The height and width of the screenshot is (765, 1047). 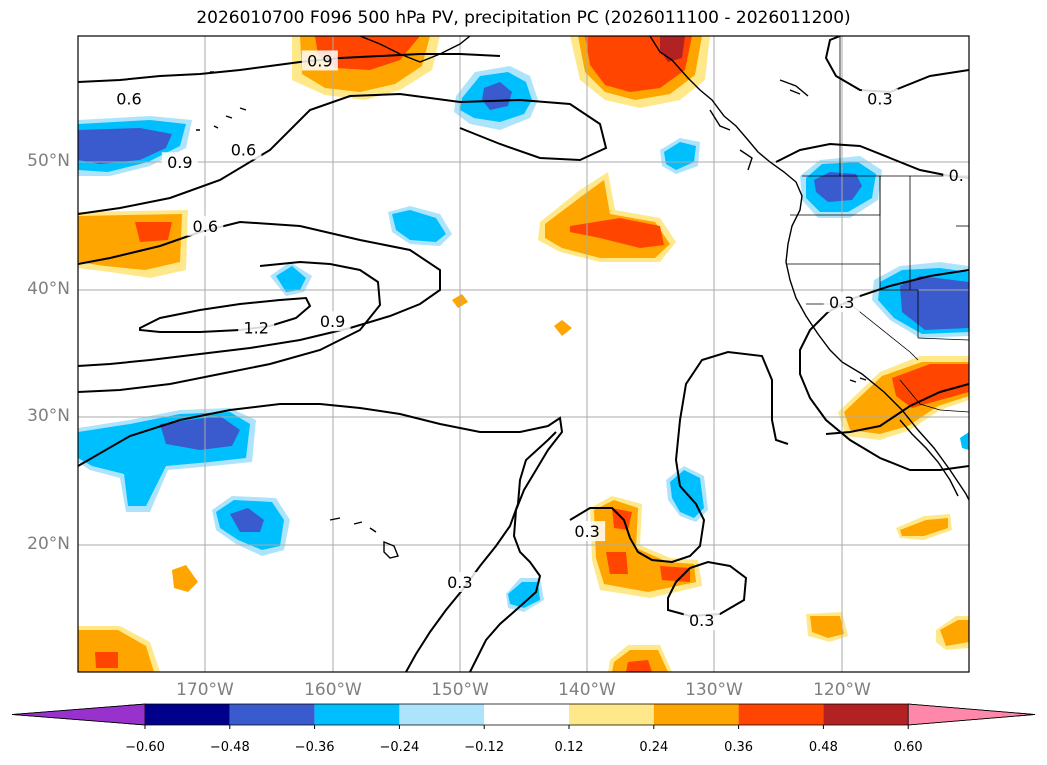 What do you see at coordinates (484, 747) in the screenshot?
I see `colorbar-tick: −0.12` at bounding box center [484, 747].